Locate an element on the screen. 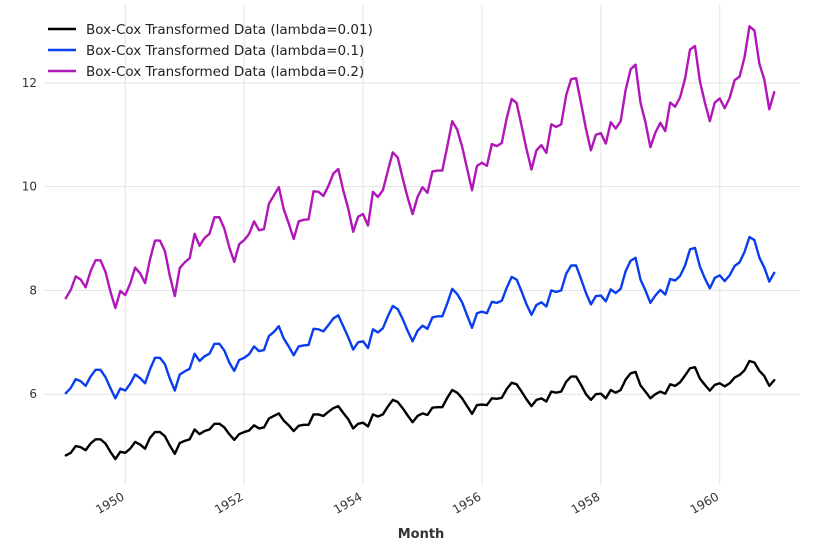  legend-label-2: Box-Cox Transformed Data (lambda=0.1) is located at coordinates (225, 51).